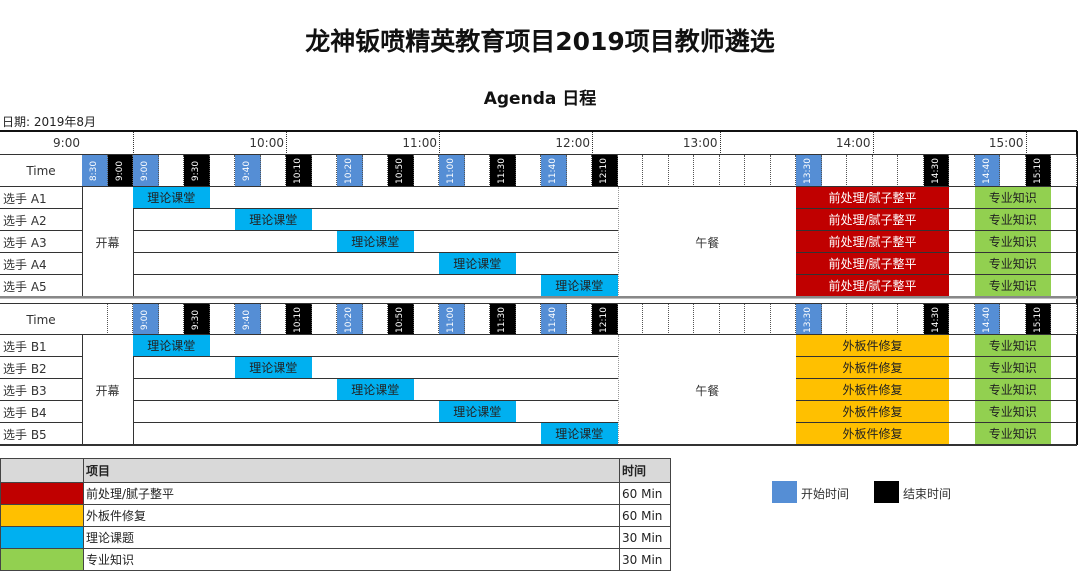  Describe the element at coordinates (853, 143) in the screenshot. I see `hour-label: 14:00` at that location.